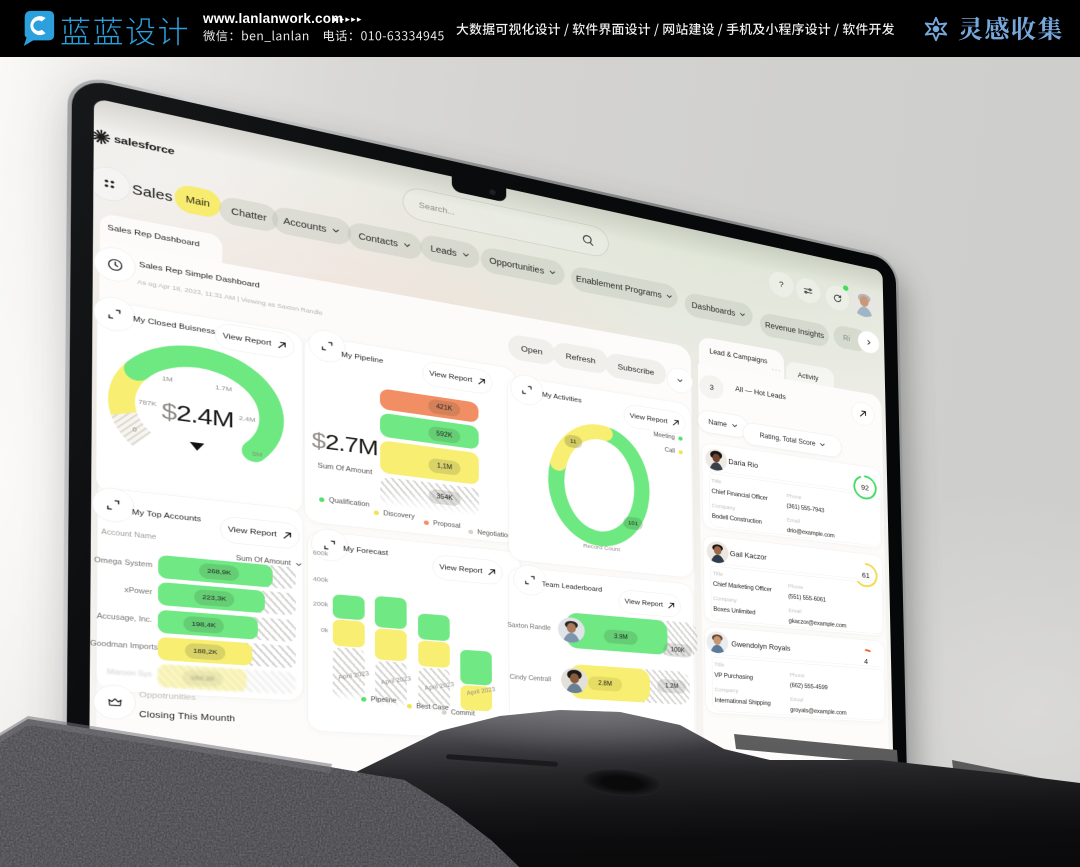 The image size is (1080, 867). Describe the element at coordinates (865, 487) in the screenshot. I see `svg-text: 92` at that location.